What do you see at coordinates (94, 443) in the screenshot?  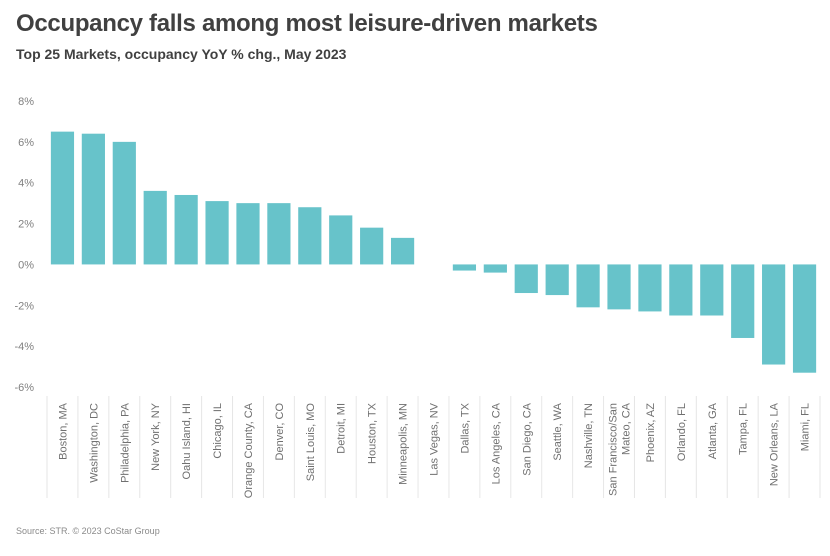 I see `x-tick-label: Washington, DC` at bounding box center [94, 443].